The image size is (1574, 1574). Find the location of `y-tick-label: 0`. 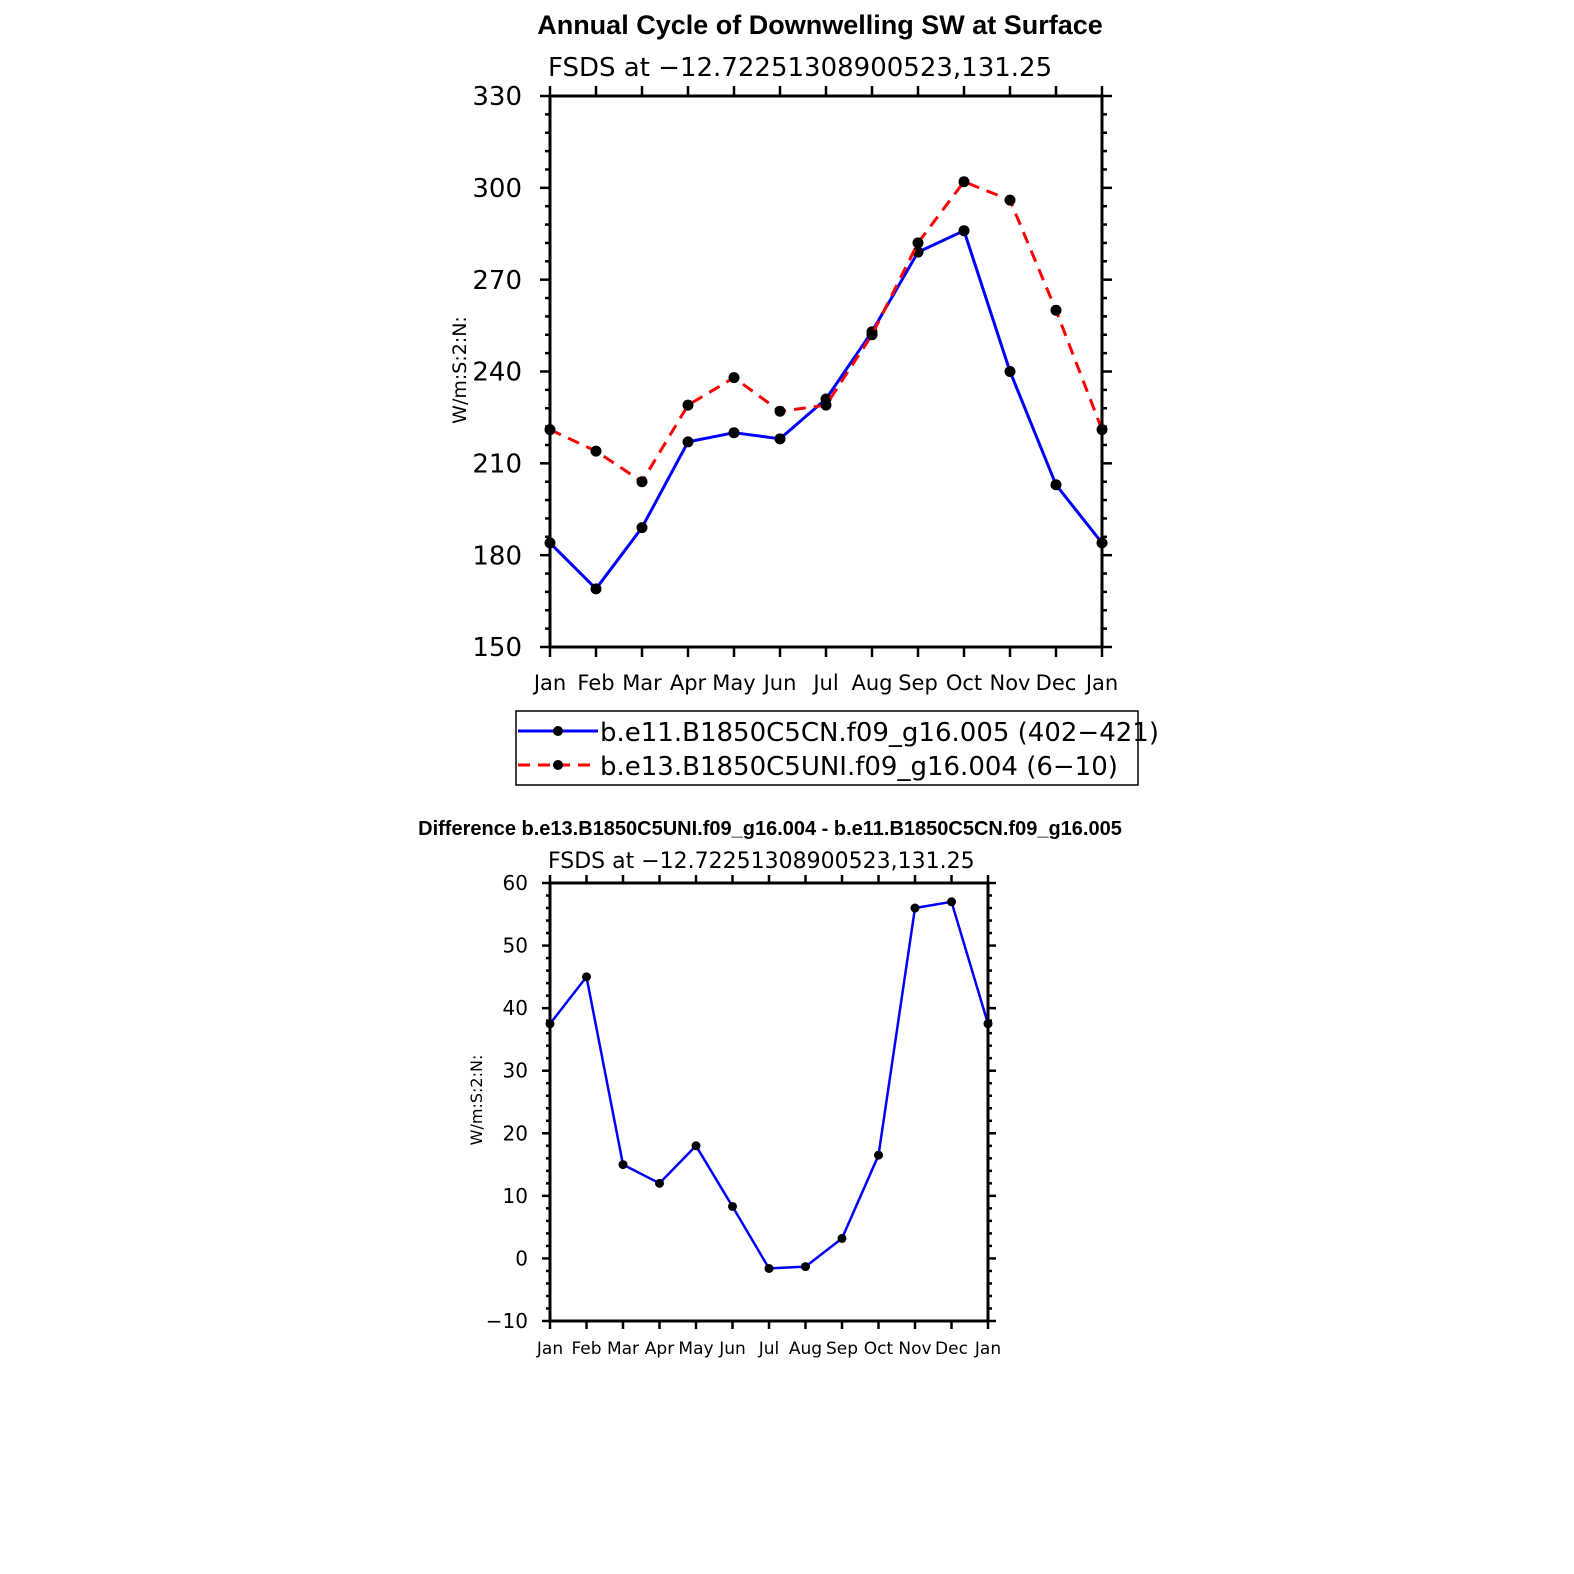

y-tick-label: 0 is located at coordinates (521, 1258).